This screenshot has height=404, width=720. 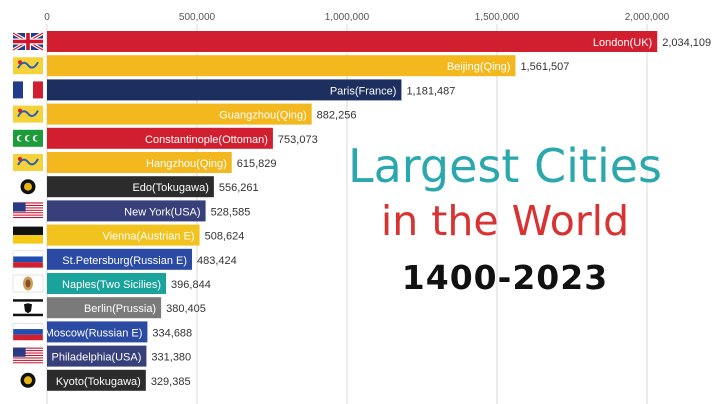 I want to click on data-label: 329,385, so click(x=171, y=382).